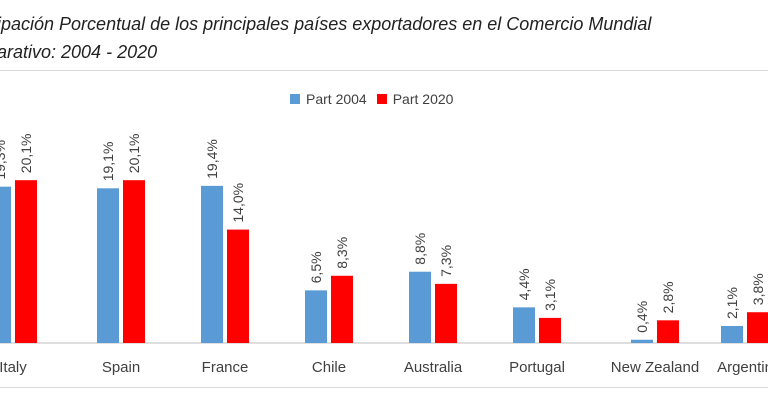 The width and height of the screenshot is (768, 400). What do you see at coordinates (758, 289) in the screenshot?
I see `data-label-2020-7: 3,8%` at bounding box center [758, 289].